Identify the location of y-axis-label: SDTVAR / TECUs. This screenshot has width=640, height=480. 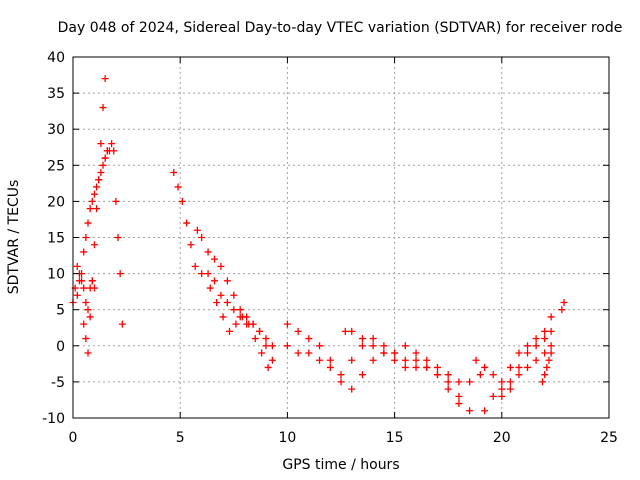
(14, 237).